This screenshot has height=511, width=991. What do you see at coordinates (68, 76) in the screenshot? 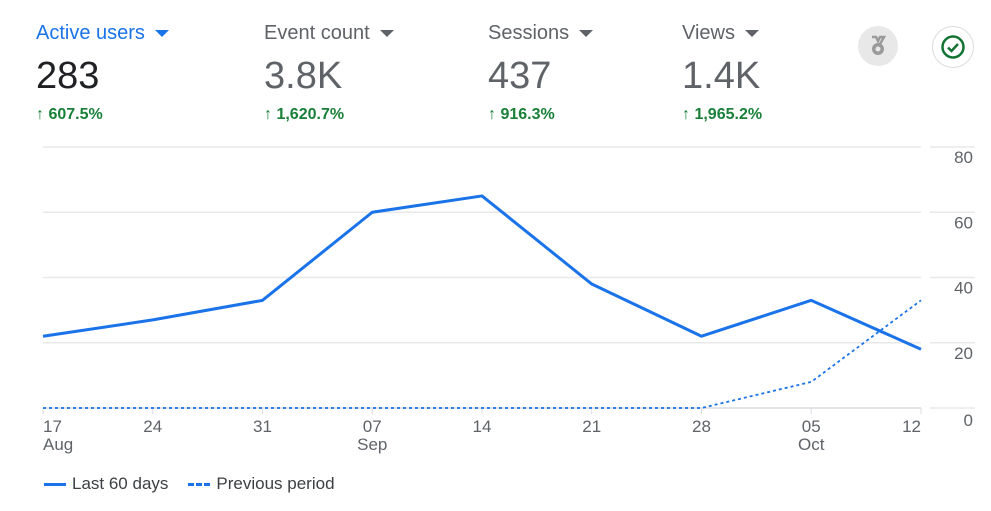
I see `metric-value: 283` at bounding box center [68, 76].